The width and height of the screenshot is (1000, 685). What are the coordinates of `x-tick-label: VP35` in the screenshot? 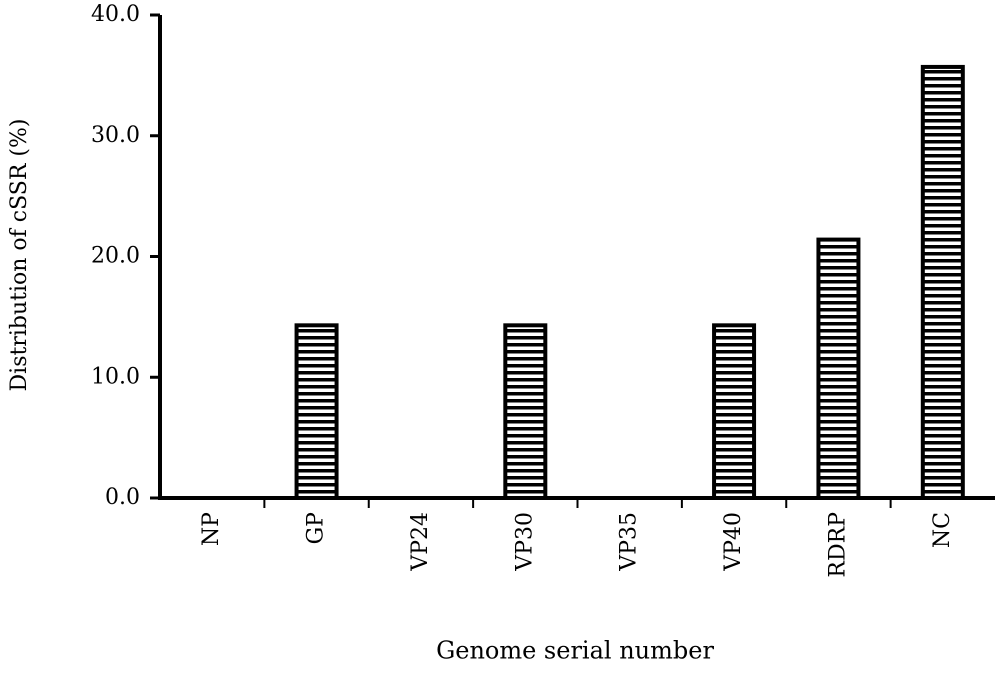 It's located at (629, 542).